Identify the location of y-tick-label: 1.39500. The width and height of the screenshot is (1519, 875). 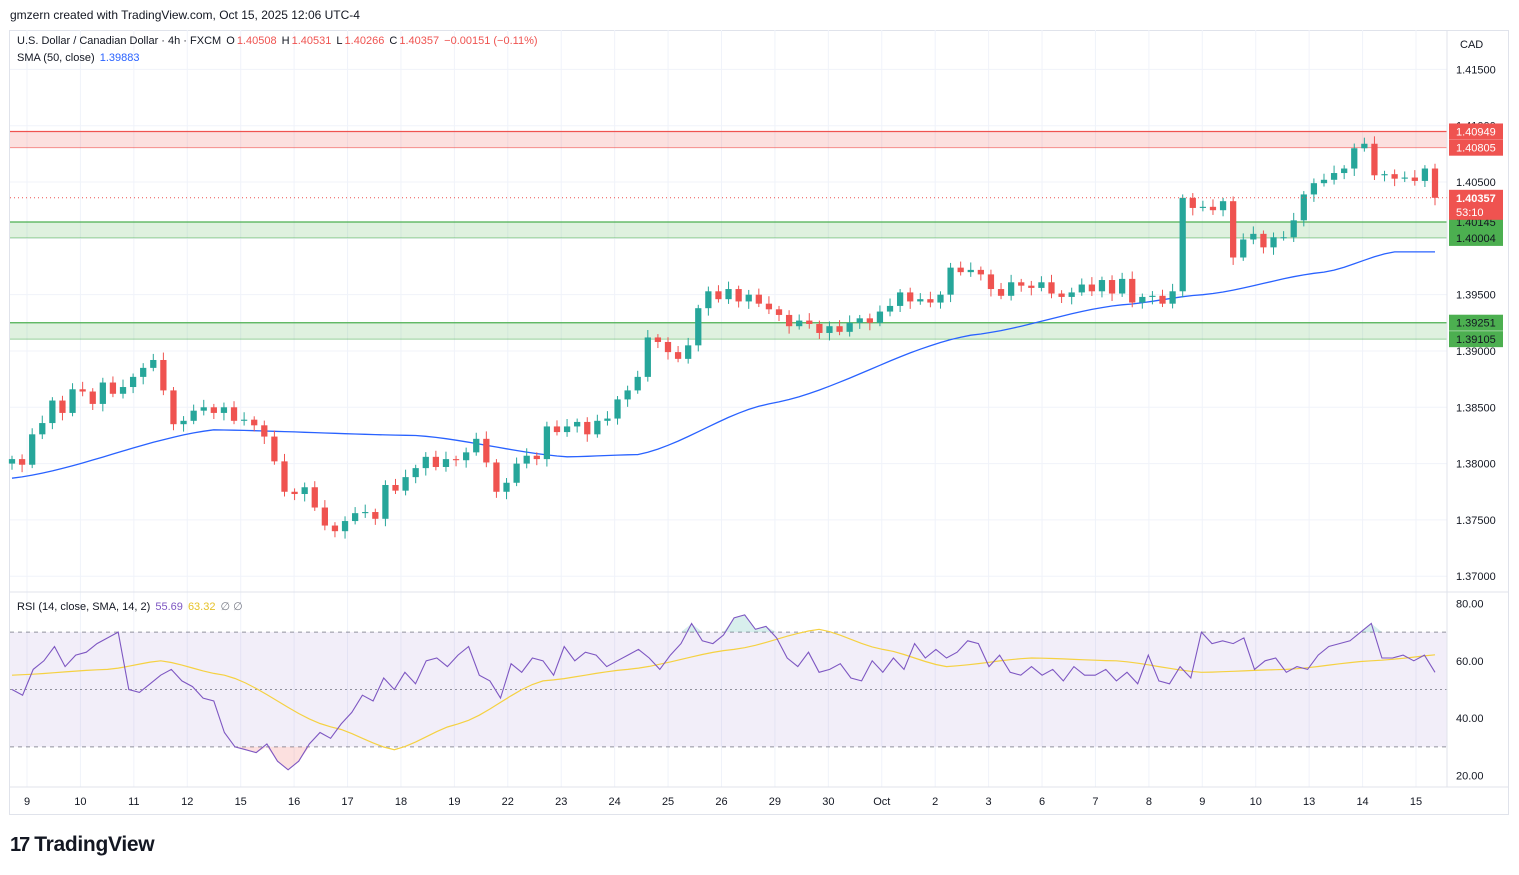
(1476, 296).